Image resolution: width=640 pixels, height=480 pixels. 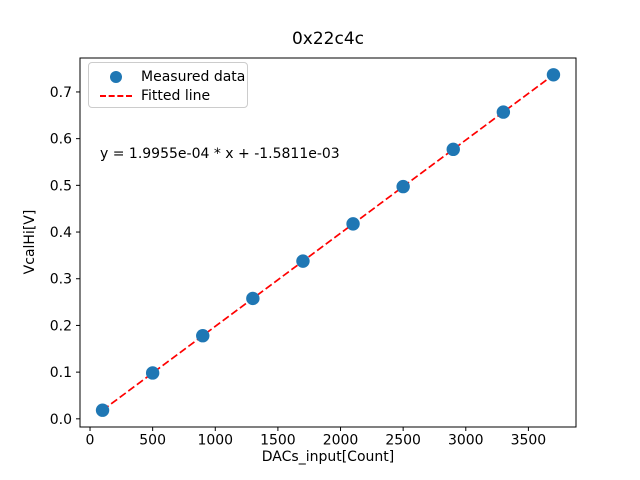 I want to click on fitted-line-swatch-icon, so click(x=116, y=95).